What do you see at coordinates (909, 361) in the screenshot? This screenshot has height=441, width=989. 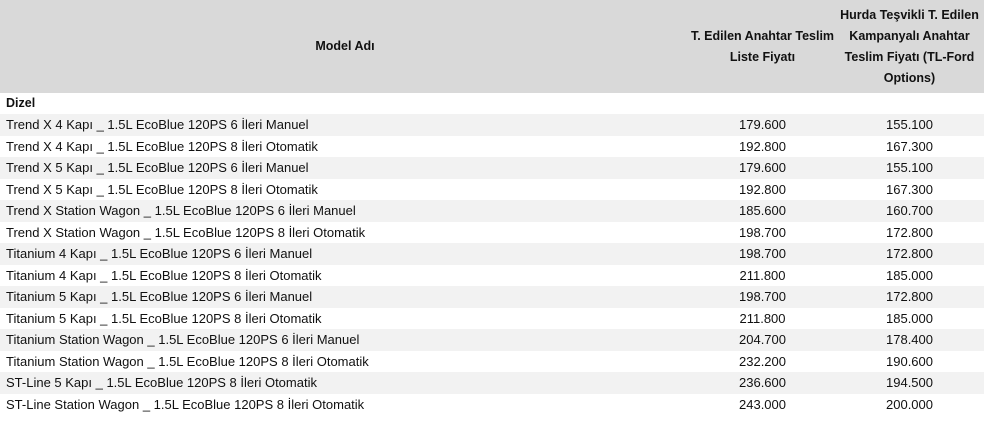 I see `campaign-price-cell: 190.600` at bounding box center [909, 361].